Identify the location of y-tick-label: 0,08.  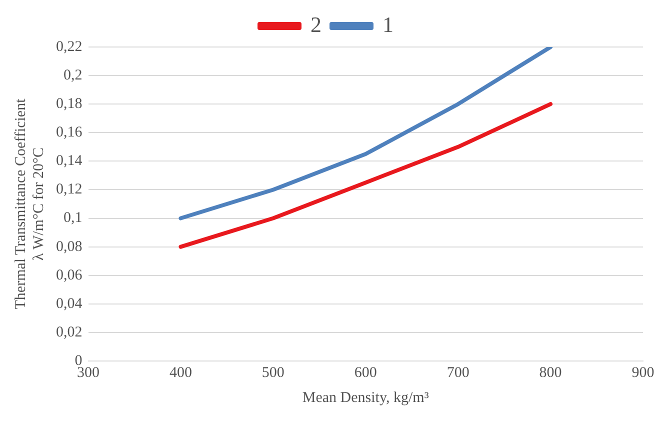
(69, 246).